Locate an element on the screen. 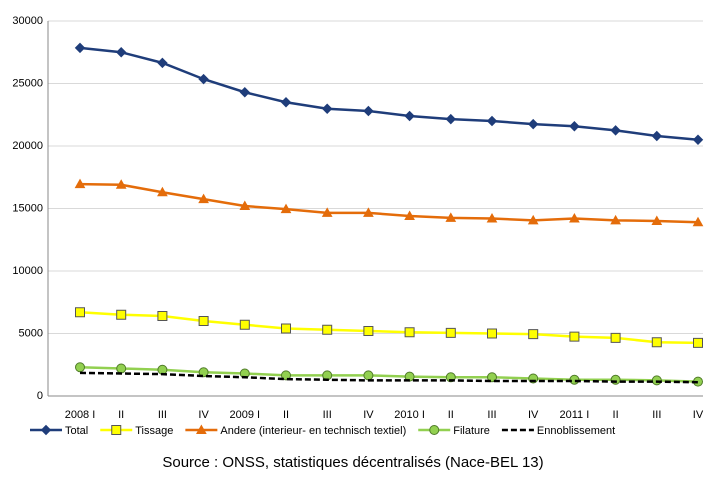 The image size is (707, 498). legend-label: Ennoblissement is located at coordinates (576, 431).